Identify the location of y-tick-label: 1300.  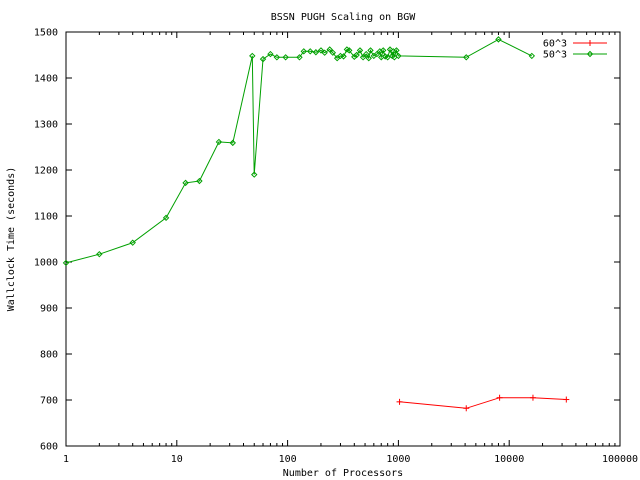
(46, 125).